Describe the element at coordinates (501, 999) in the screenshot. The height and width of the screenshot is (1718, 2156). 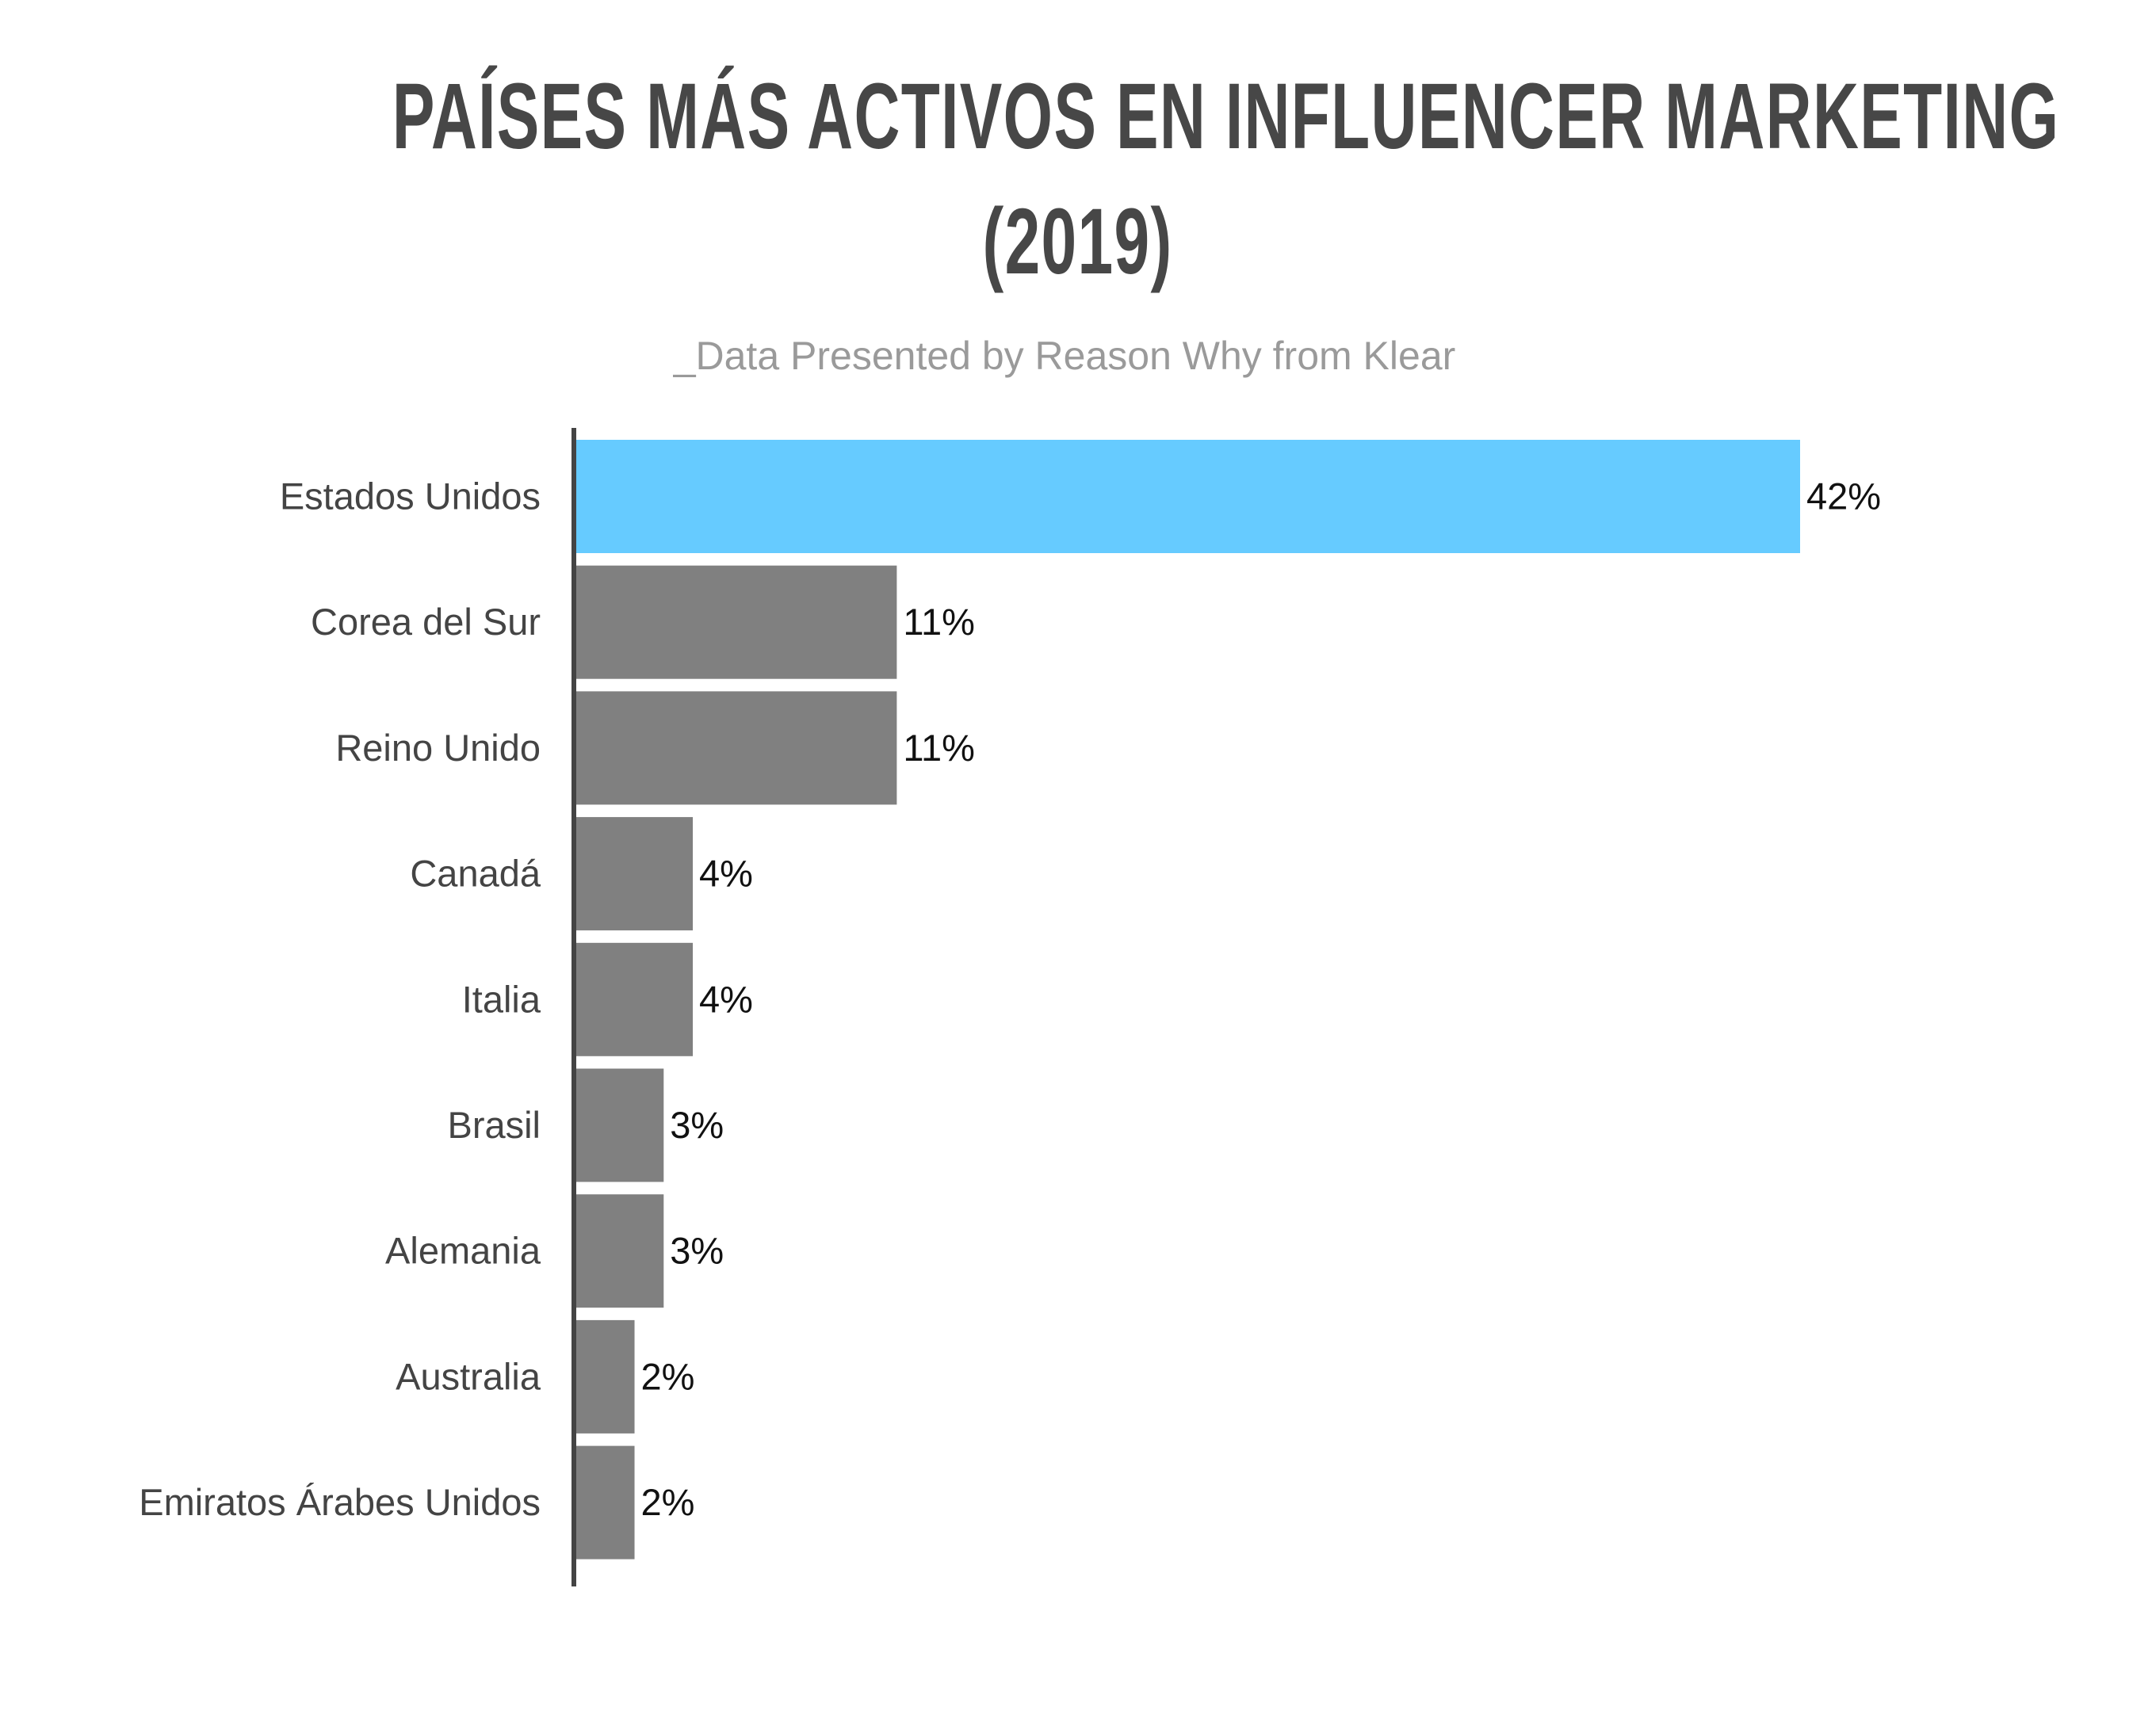
I see `category-label: Italia` at that location.